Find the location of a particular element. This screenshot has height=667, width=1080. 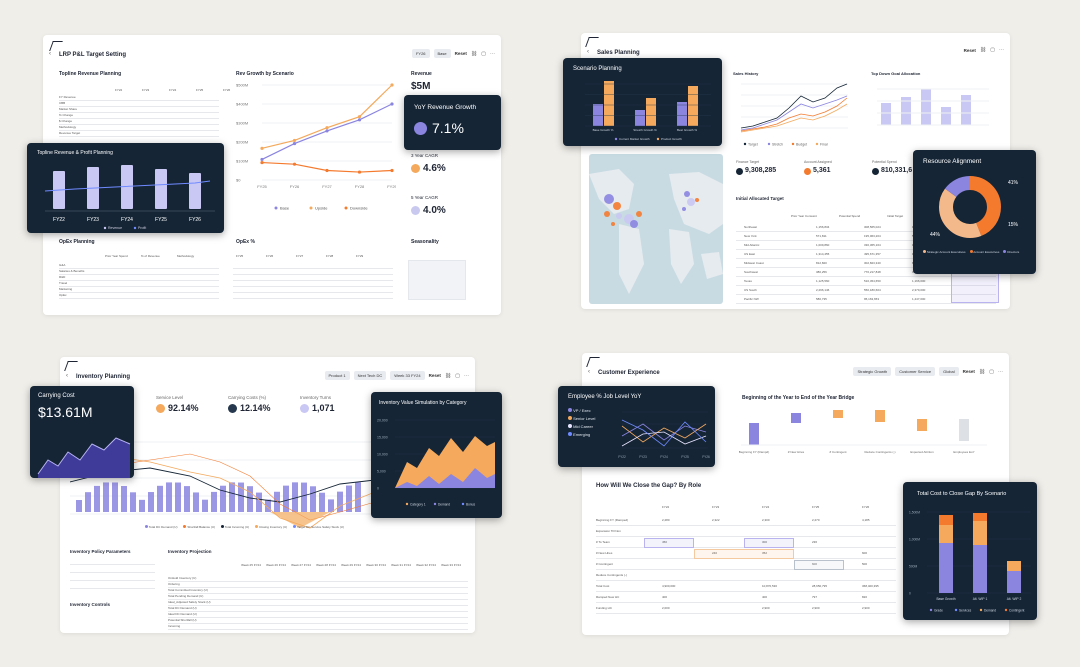

rg-xtick: FY25 is located at coordinates (262, 186).